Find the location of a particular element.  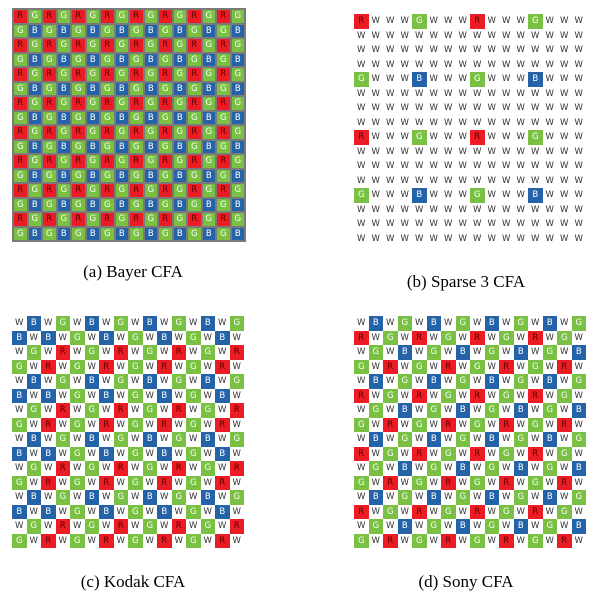

bayer-cell-green-r5-c4: G is located at coordinates (78, 88).